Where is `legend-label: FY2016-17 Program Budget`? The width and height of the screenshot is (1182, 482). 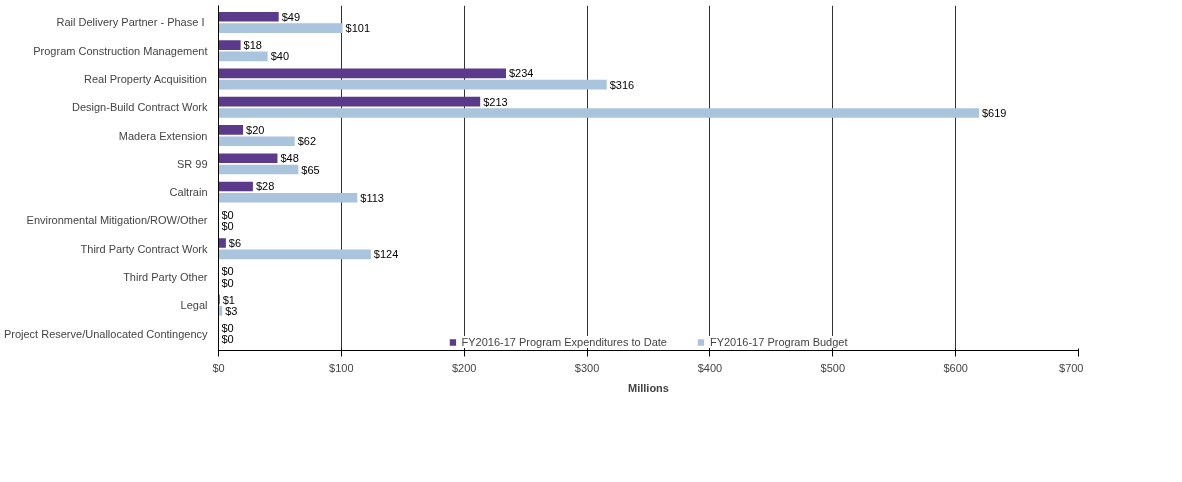 legend-label: FY2016-17 Program Budget is located at coordinates (778, 342).